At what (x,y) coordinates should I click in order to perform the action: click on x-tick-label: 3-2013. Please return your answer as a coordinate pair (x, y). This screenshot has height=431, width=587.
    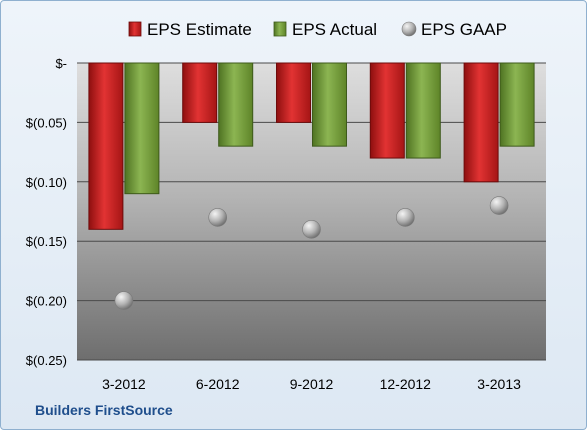
    Looking at the image, I should click on (499, 384).